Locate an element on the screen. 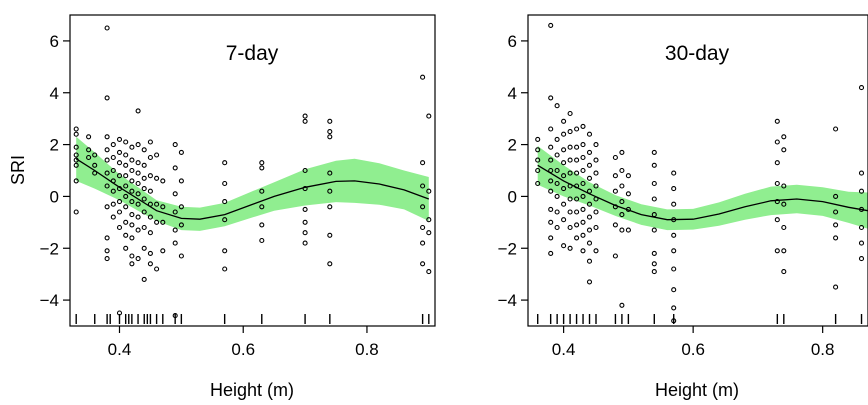 The width and height of the screenshot is (868, 405). y-tick-label: −2 is located at coordinates (507, 248).